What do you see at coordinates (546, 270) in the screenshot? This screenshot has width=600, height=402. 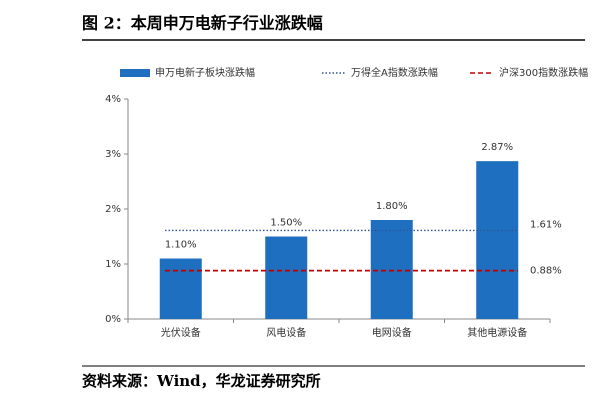 I see `value-label: 0.88%` at bounding box center [546, 270].